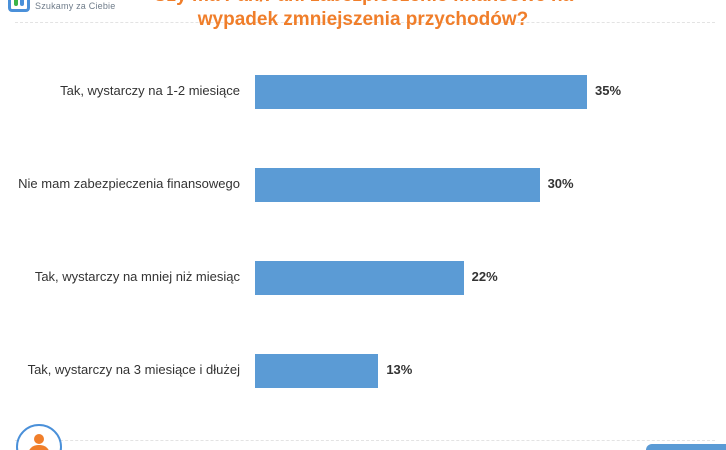 Image resolution: width=726 pixels, height=450 pixels. Describe the element at coordinates (365, 440) in the screenshot. I see `footer-divider` at that location.